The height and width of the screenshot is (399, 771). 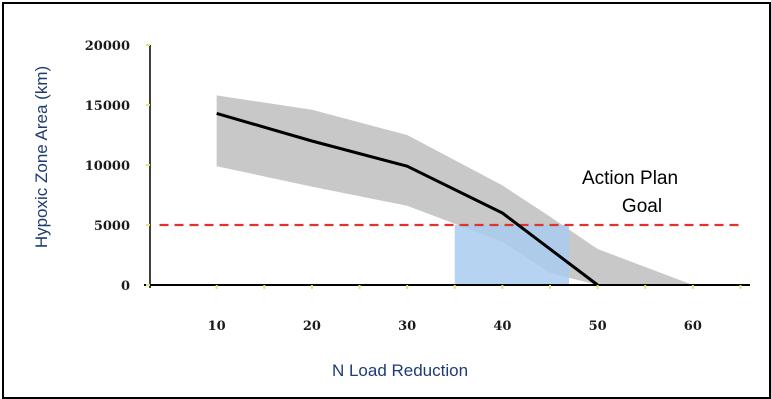 I want to click on x-tick-label: 40, so click(x=502, y=326).